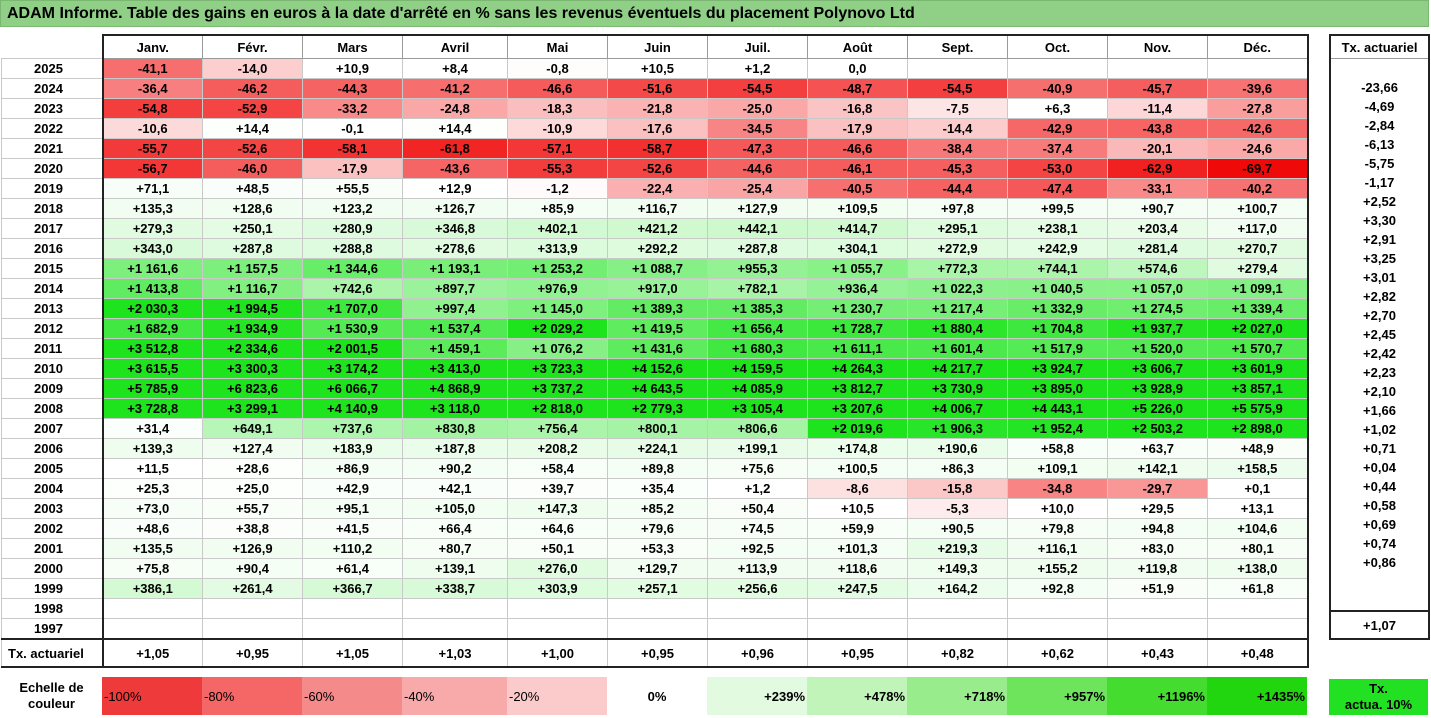  Describe the element at coordinates (352, 428) in the screenshot. I see `gain-cell: +737,6` at that location.